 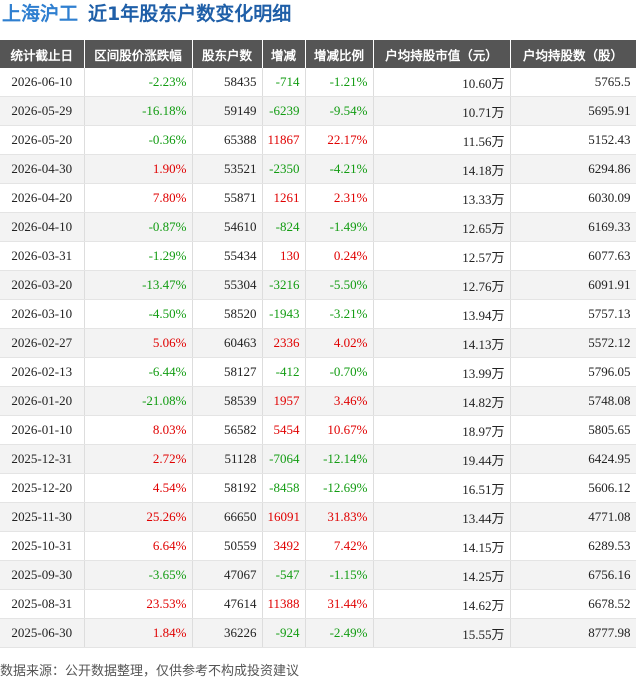 I want to click on column-header: 区间股价涨跌幅, so click(x=138, y=54).